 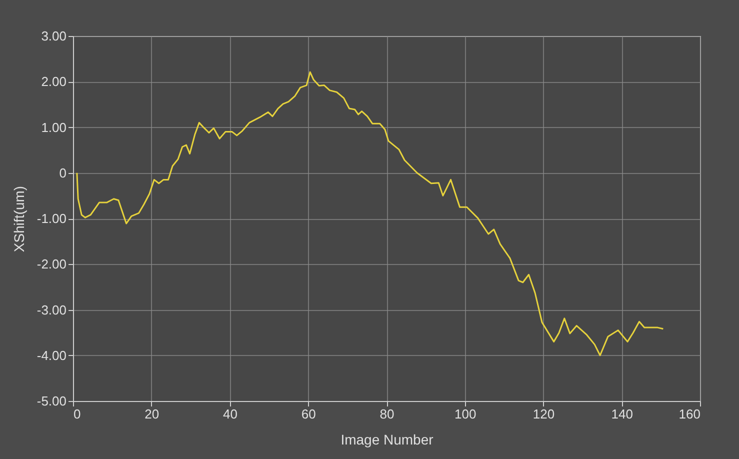 What do you see at coordinates (51, 218) in the screenshot?
I see `y-tick-label: -1.00` at bounding box center [51, 218].